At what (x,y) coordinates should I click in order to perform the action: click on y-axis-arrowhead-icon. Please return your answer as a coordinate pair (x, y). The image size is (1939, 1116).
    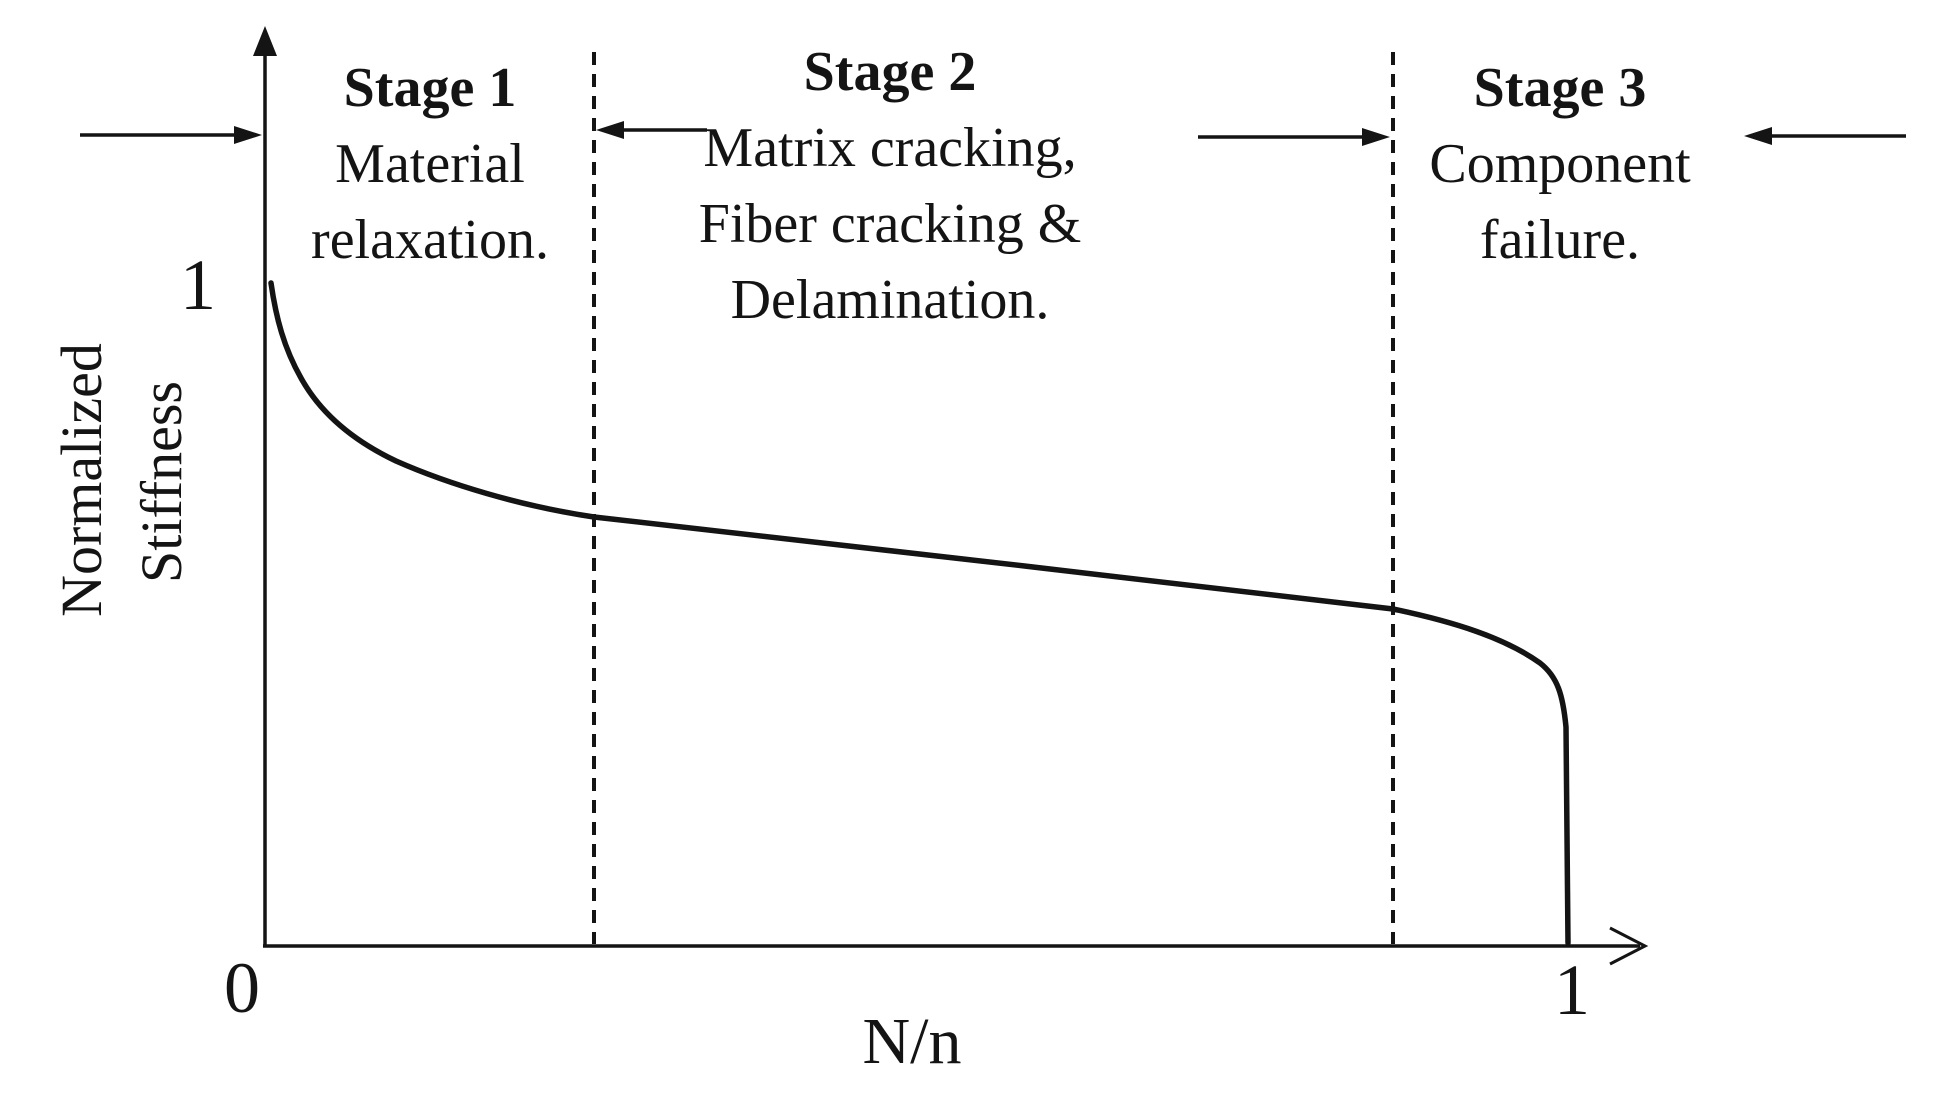
    Looking at the image, I should click on (265, 41).